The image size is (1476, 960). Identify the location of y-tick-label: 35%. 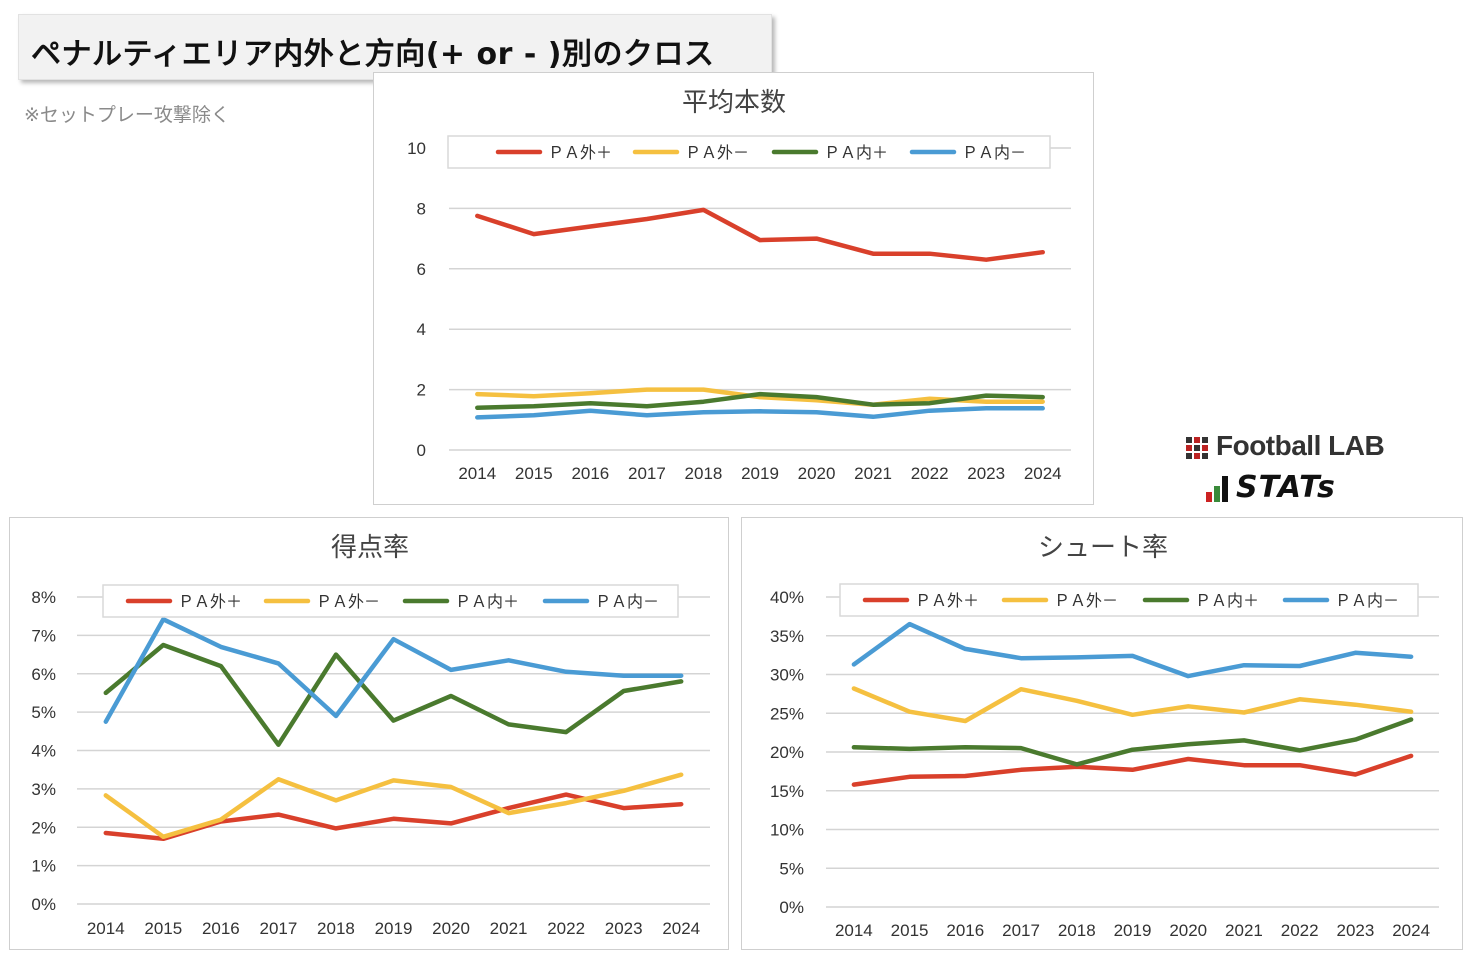
(787, 636).